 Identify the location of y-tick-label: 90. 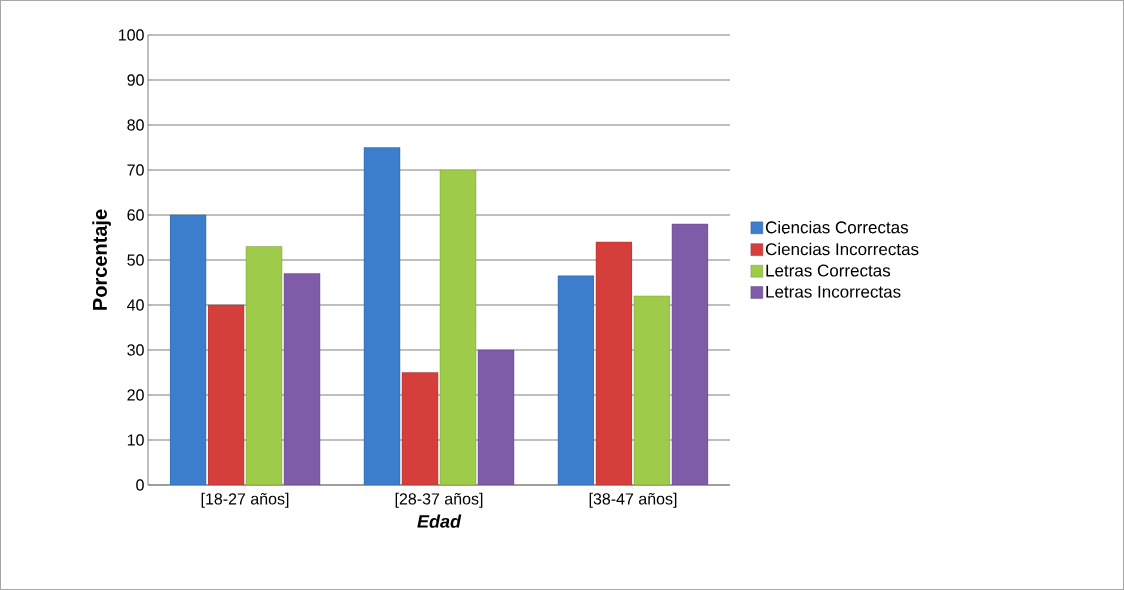
(135, 80).